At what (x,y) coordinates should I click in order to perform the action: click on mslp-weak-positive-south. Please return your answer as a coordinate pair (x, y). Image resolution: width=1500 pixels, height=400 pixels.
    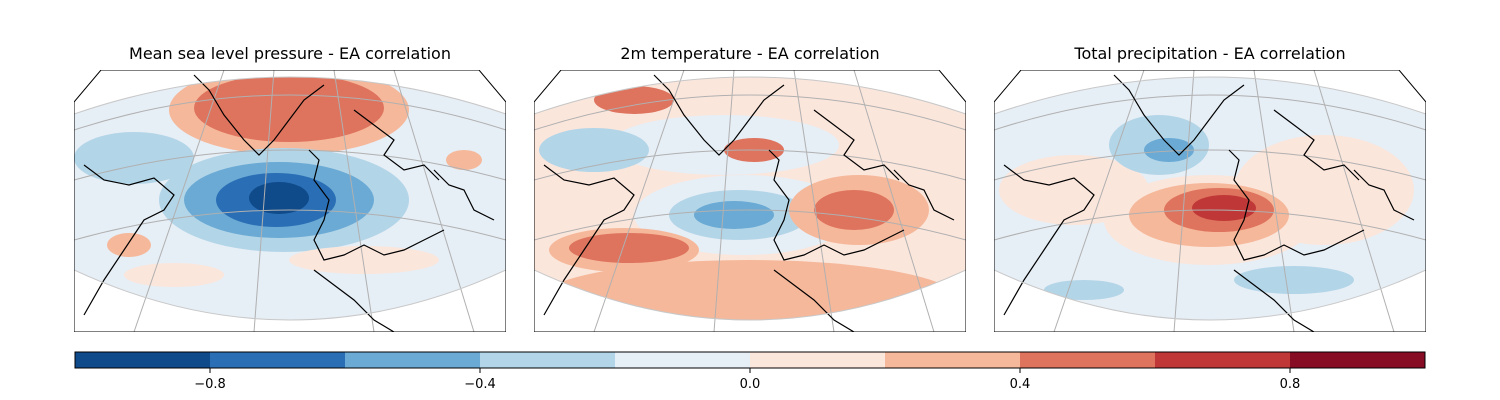
    Looking at the image, I should click on (364, 260).